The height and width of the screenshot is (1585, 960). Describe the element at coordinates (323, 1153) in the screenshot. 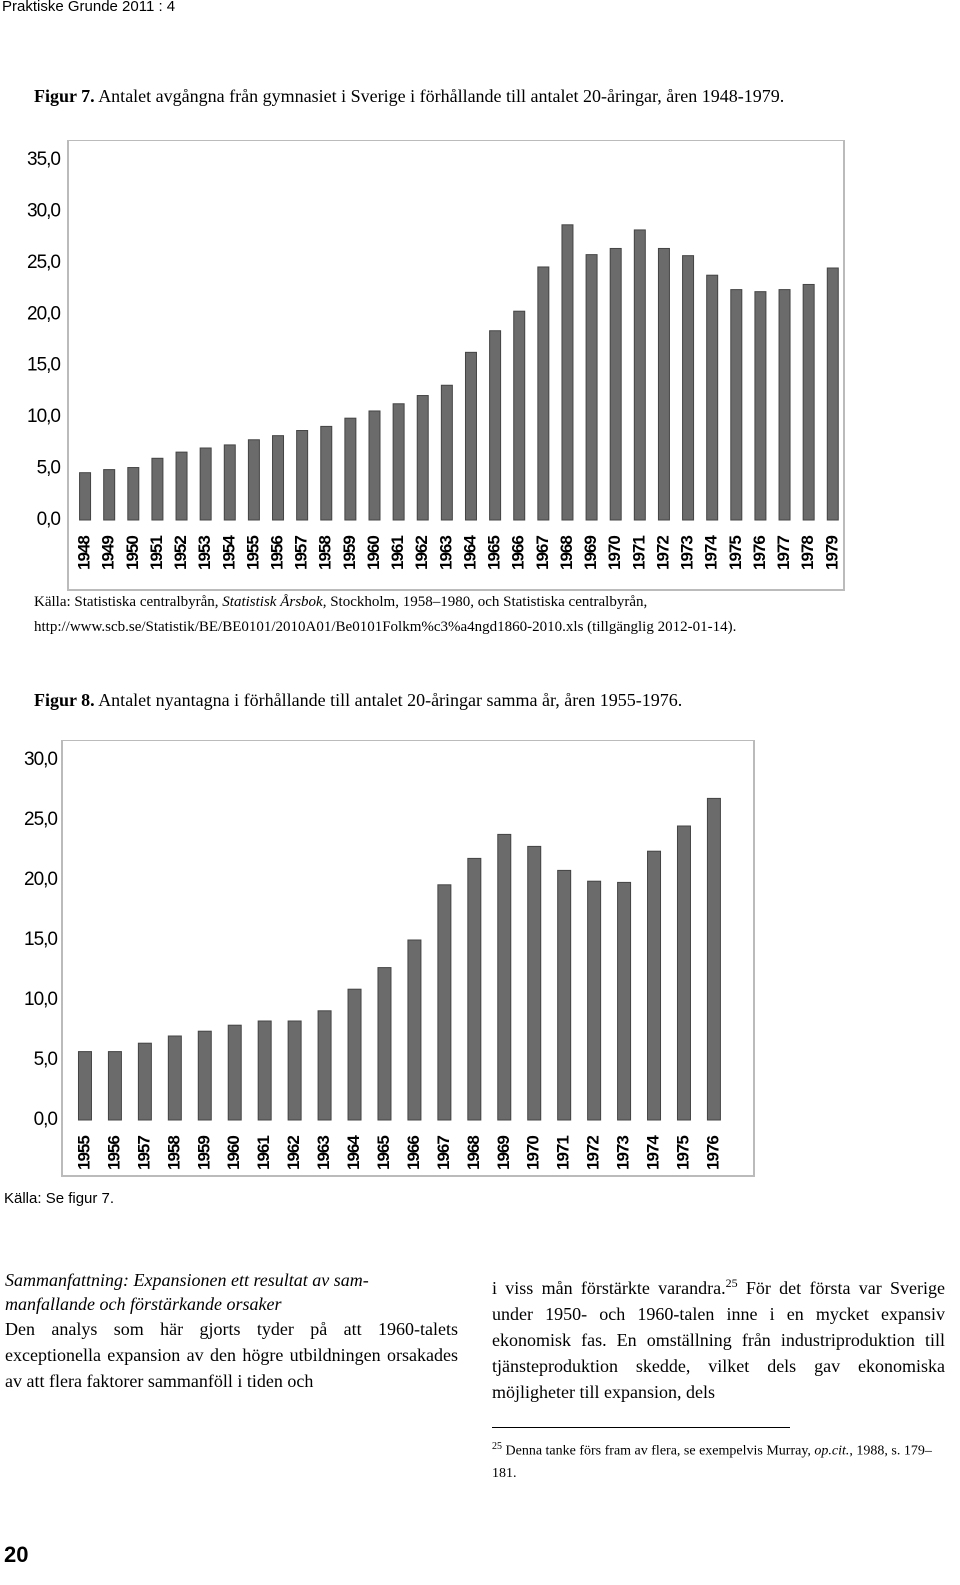

I see `x-tick-label: 1963` at that location.